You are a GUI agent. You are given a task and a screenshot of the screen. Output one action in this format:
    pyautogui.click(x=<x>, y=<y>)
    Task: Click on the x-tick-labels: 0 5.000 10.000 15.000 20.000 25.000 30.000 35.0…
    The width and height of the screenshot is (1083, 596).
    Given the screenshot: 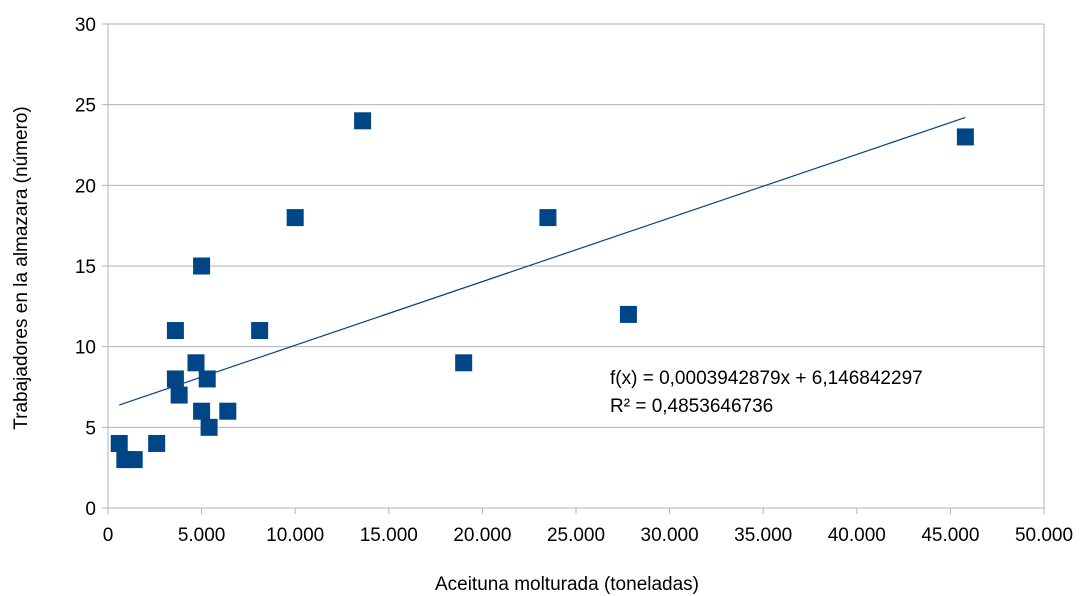 What is the action you would take?
    pyautogui.click(x=588, y=535)
    